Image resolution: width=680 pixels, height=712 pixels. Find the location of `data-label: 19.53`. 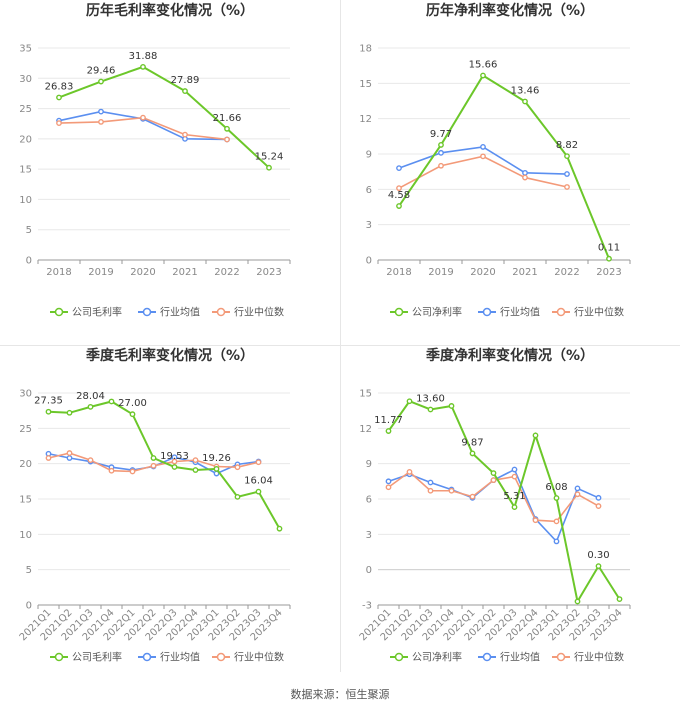

data-label: 19.53 is located at coordinates (174, 456).